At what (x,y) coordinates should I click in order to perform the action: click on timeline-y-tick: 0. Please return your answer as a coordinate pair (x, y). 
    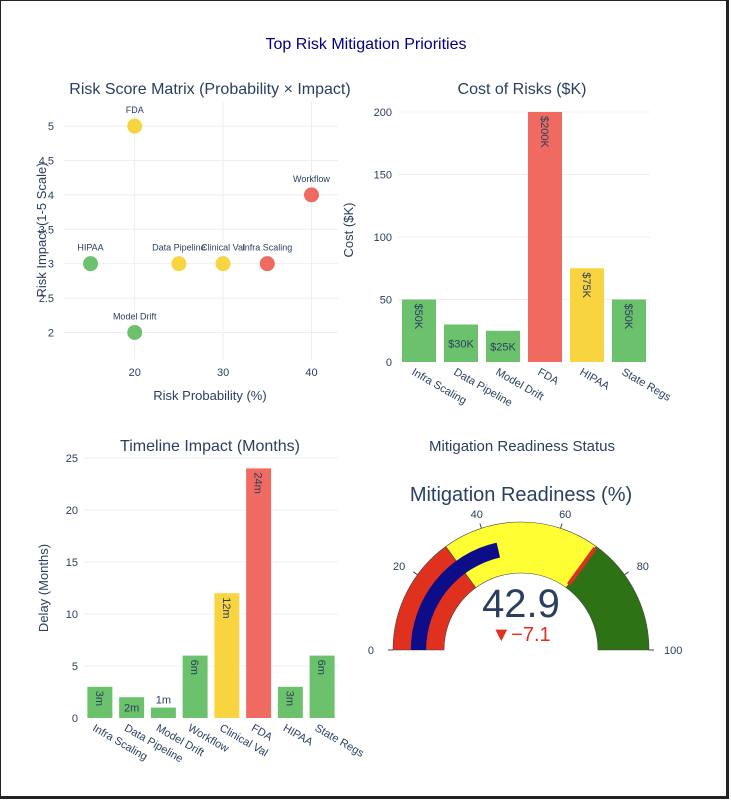
    Looking at the image, I should click on (75, 719).